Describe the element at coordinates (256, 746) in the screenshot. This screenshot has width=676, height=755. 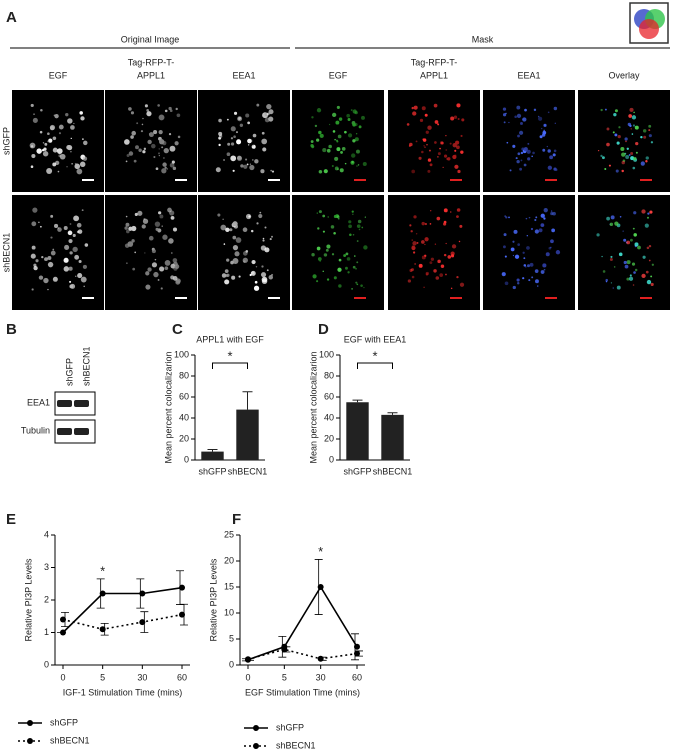
I see `legend-marker` at that location.